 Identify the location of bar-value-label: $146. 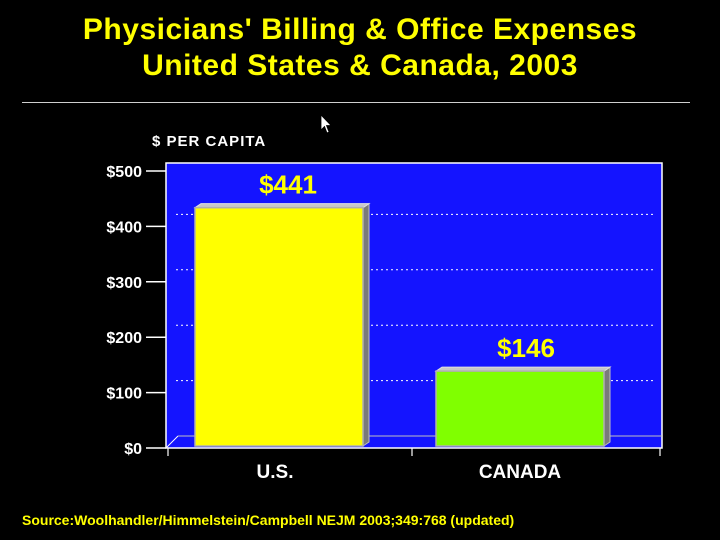
(526, 348).